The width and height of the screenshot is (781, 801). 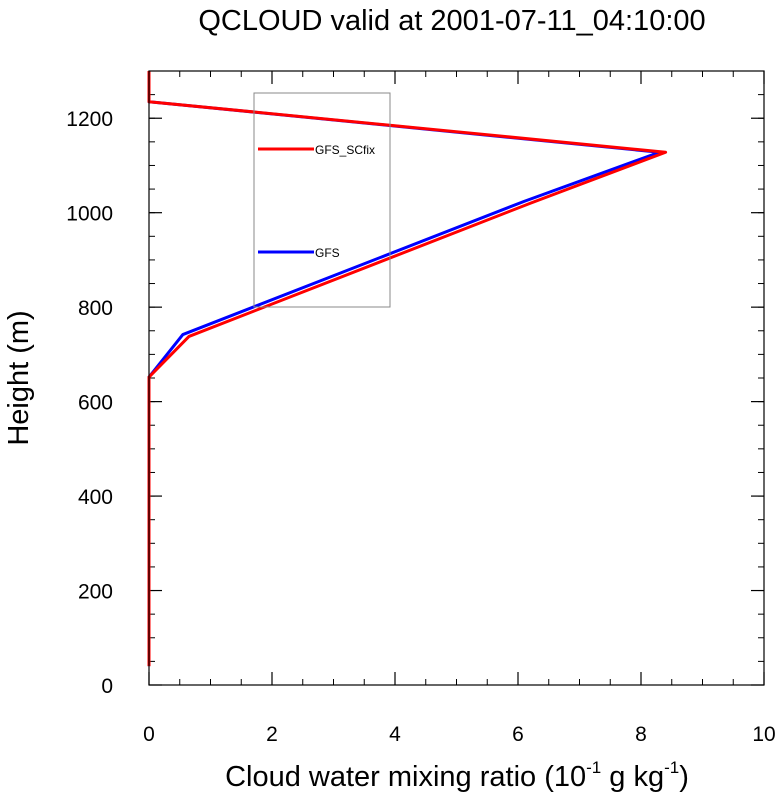 What do you see at coordinates (345, 150) in the screenshot?
I see `legend-label-gfs-scfix: GFS_SCfix` at bounding box center [345, 150].